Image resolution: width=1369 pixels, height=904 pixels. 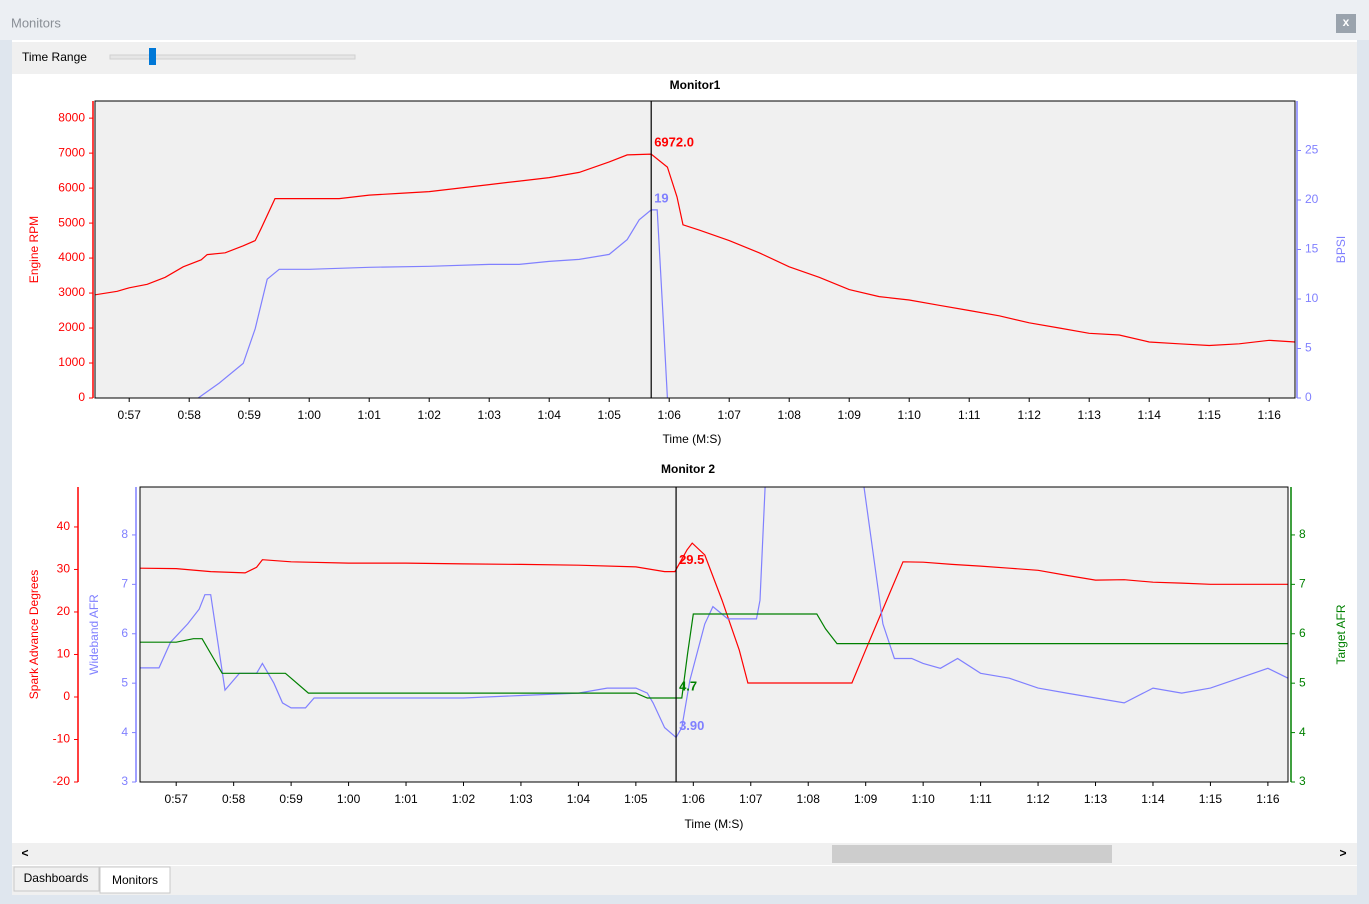 I want to click on cursor-readout: 3.90, so click(x=691, y=725).